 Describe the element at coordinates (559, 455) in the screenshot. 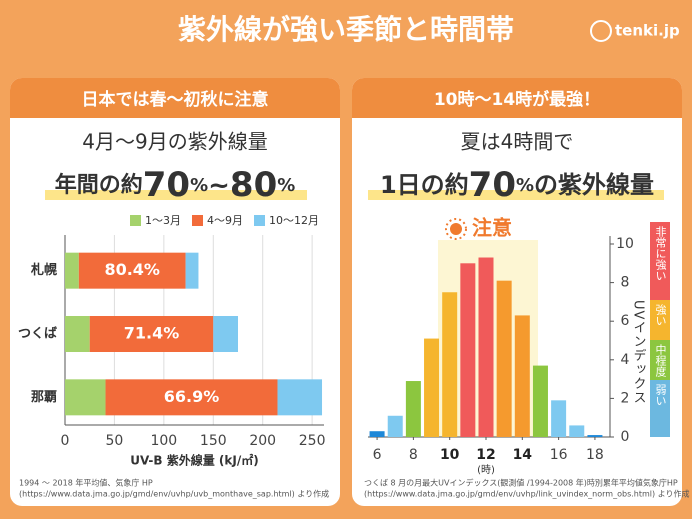

I see `x-tick-label: 16` at that location.